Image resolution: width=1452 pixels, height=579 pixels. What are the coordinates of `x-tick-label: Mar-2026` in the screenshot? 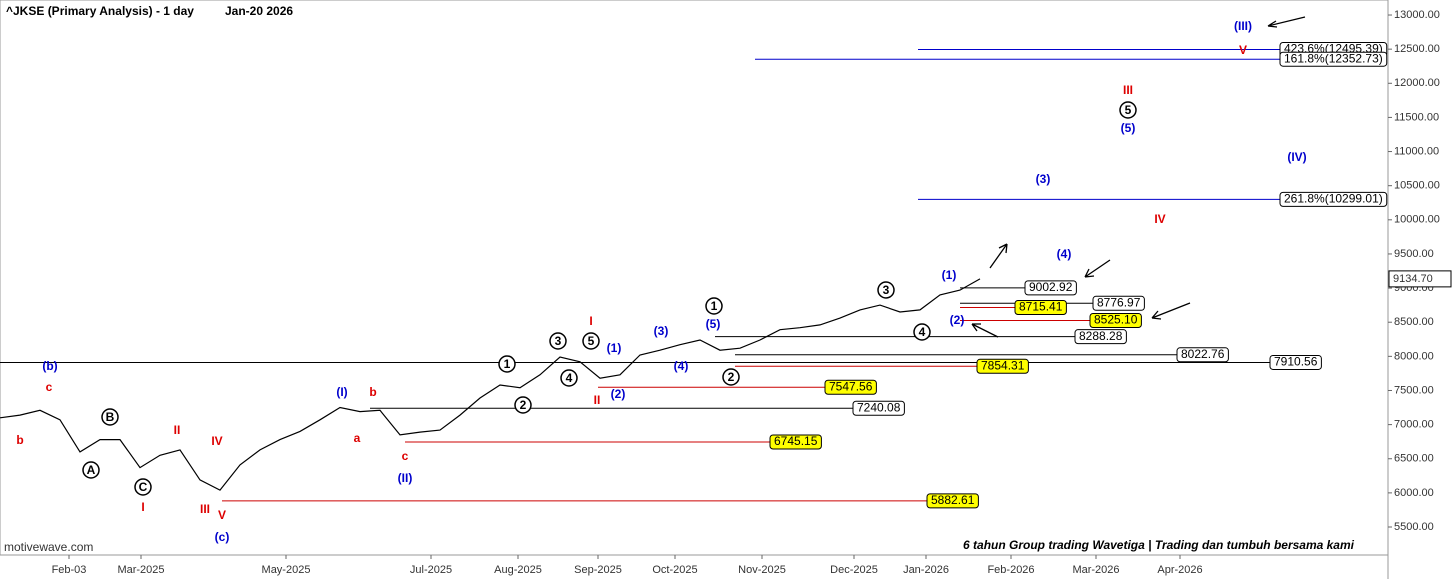 It's located at (1095, 570).